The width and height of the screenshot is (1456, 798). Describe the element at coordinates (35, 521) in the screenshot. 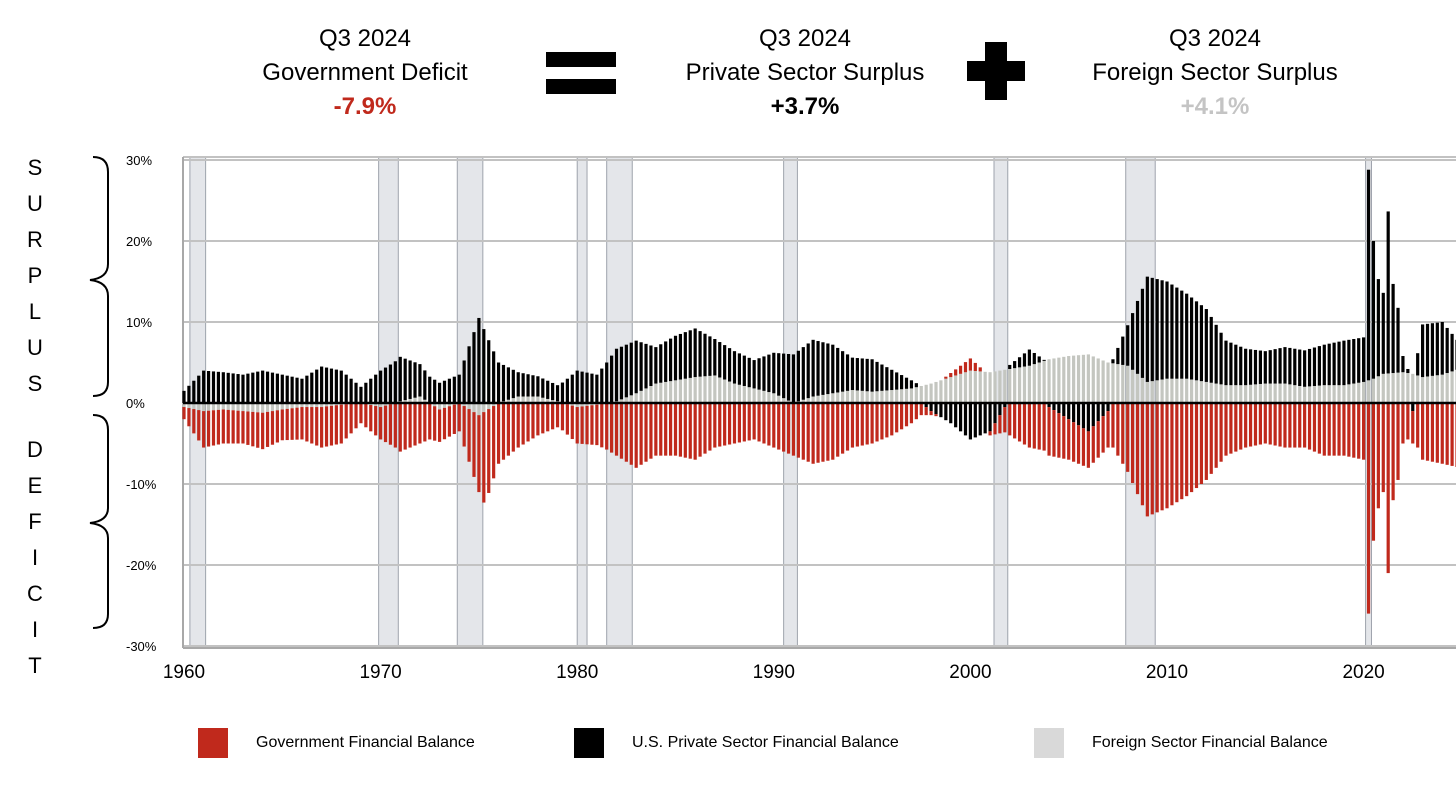

I see `side-letter: F` at that location.